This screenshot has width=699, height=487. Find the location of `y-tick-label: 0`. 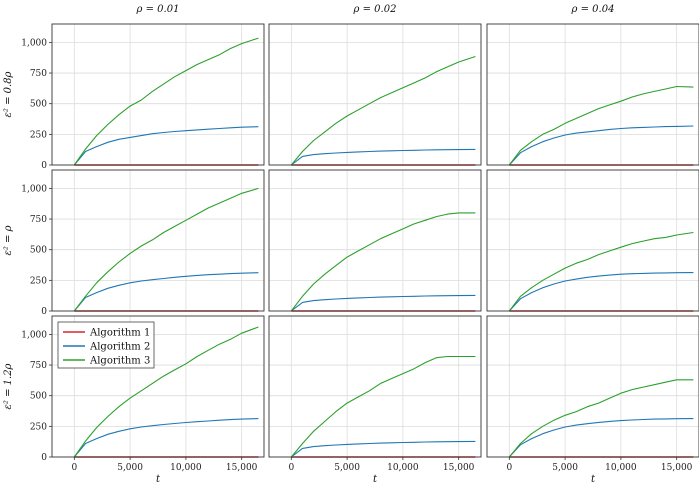

y-tick-label: 0 is located at coordinates (44, 166).